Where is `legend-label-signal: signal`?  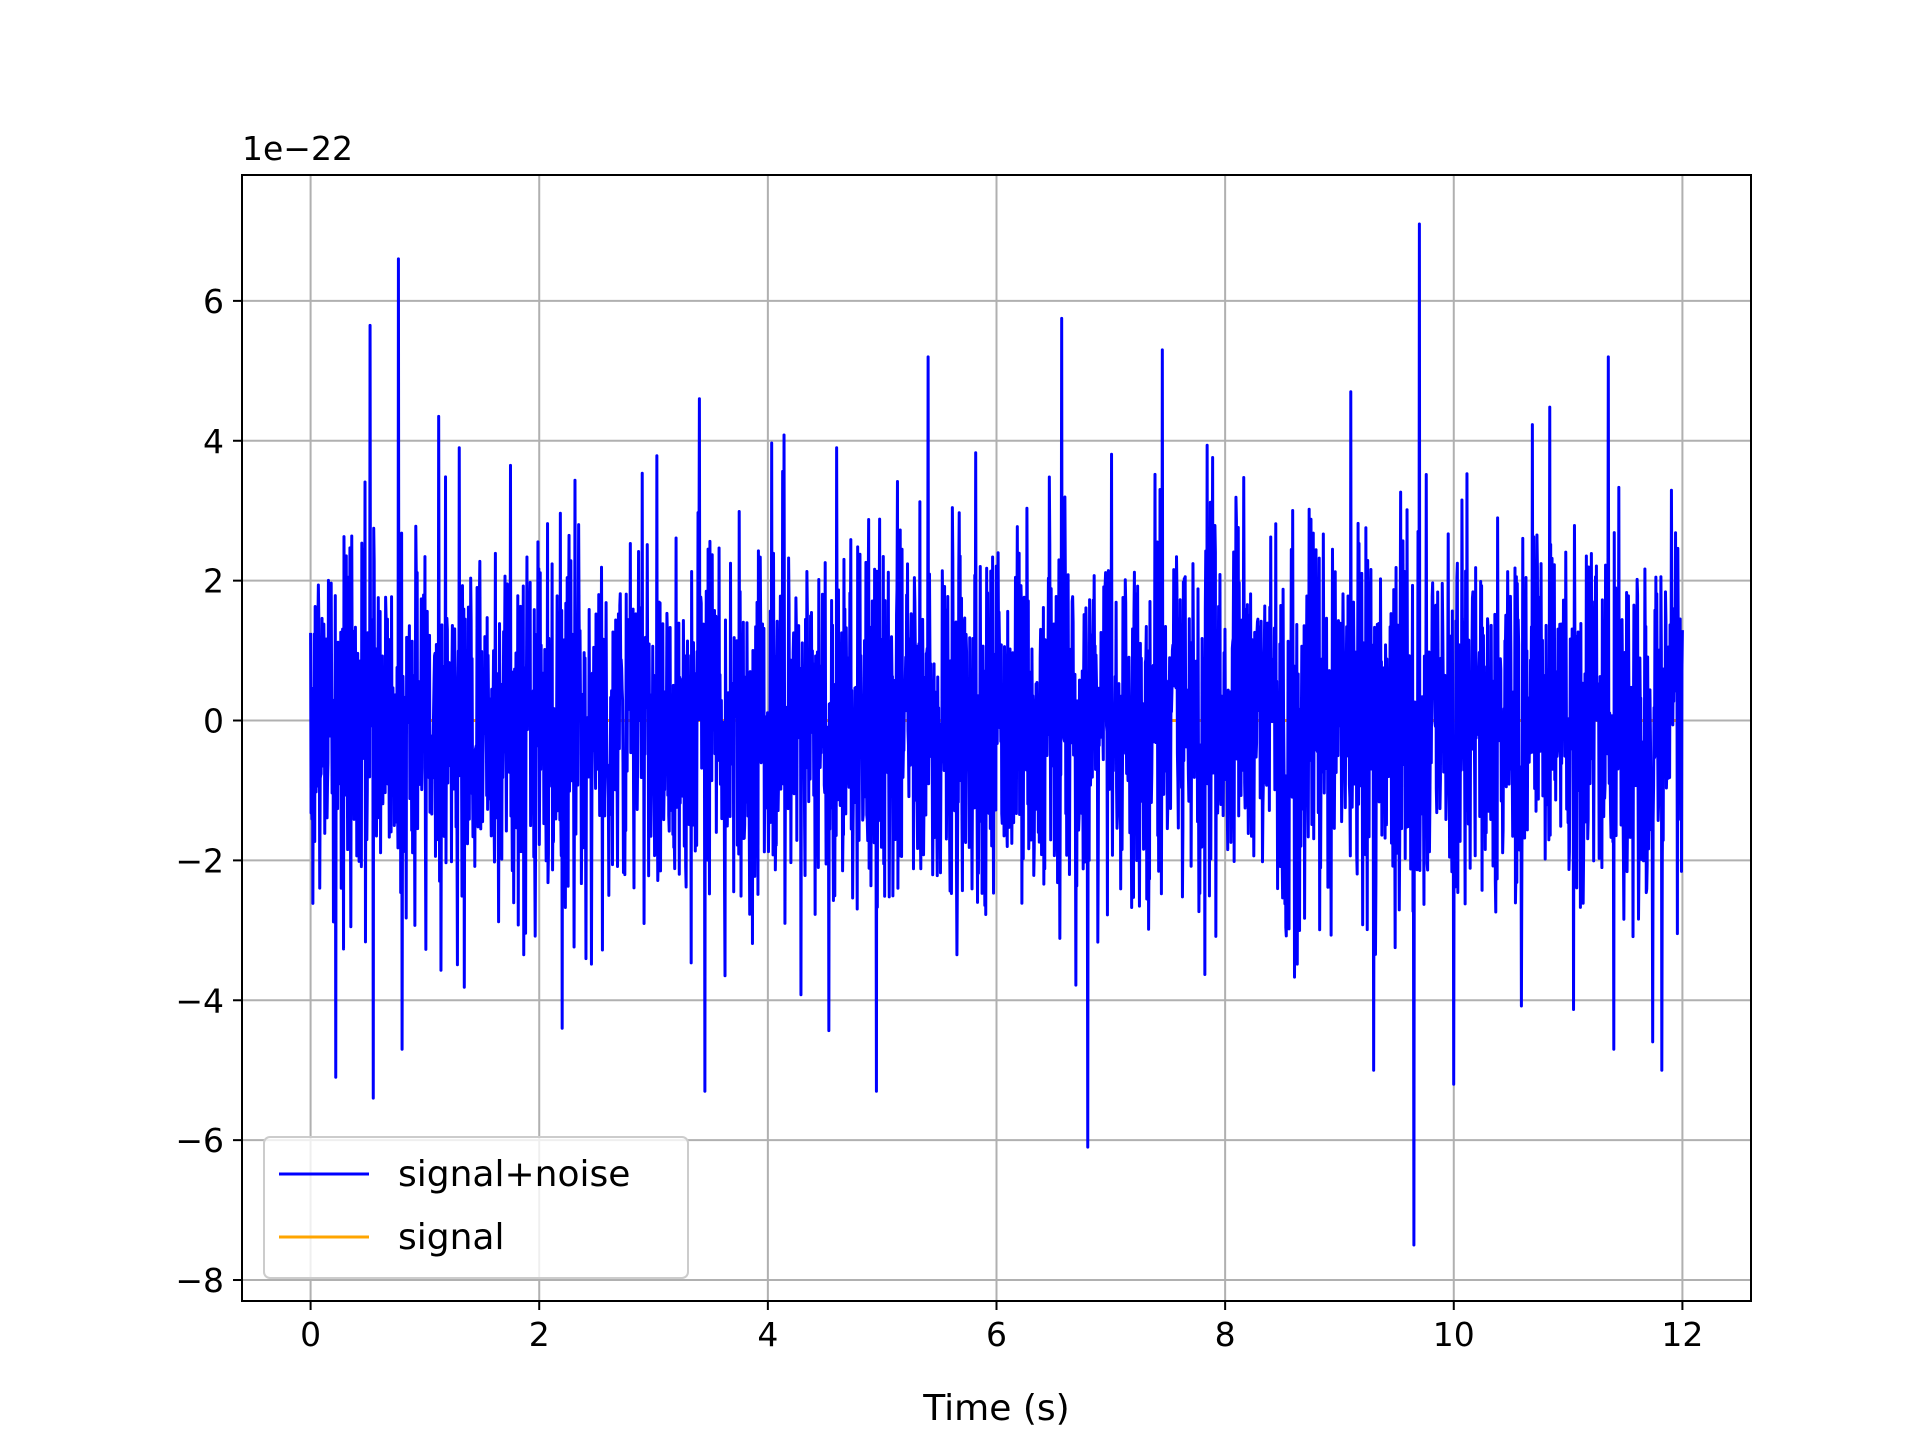
legend-label-signal: signal is located at coordinates (451, 1237).